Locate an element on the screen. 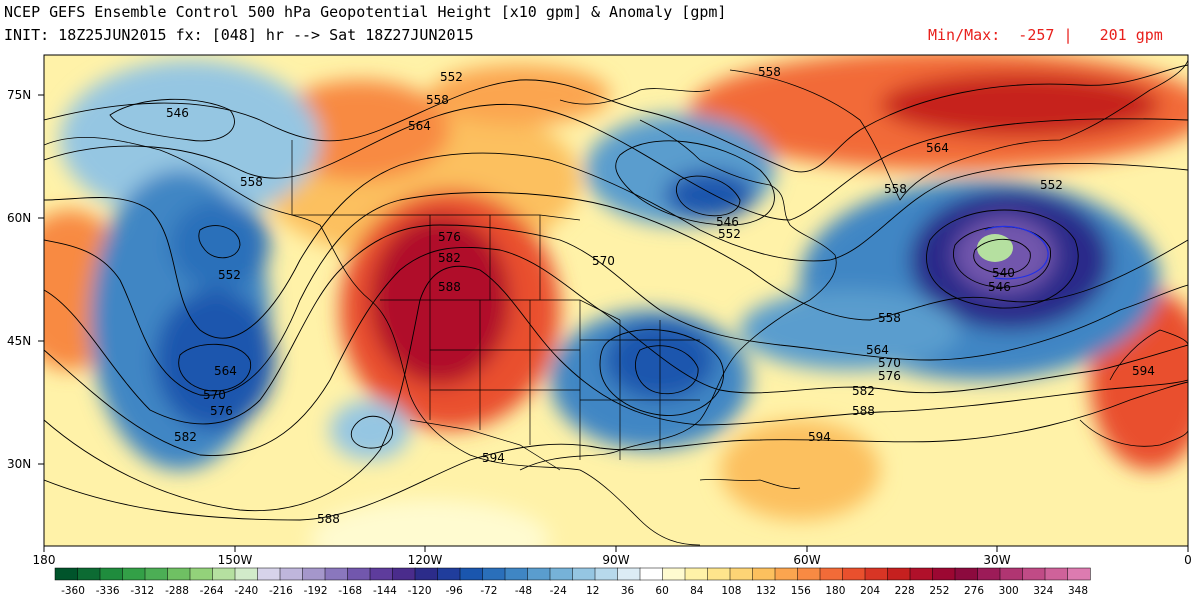 Image resolution: width=1200 pixels, height=600 pixels. contour-label-588-west: 588 is located at coordinates (328, 519).